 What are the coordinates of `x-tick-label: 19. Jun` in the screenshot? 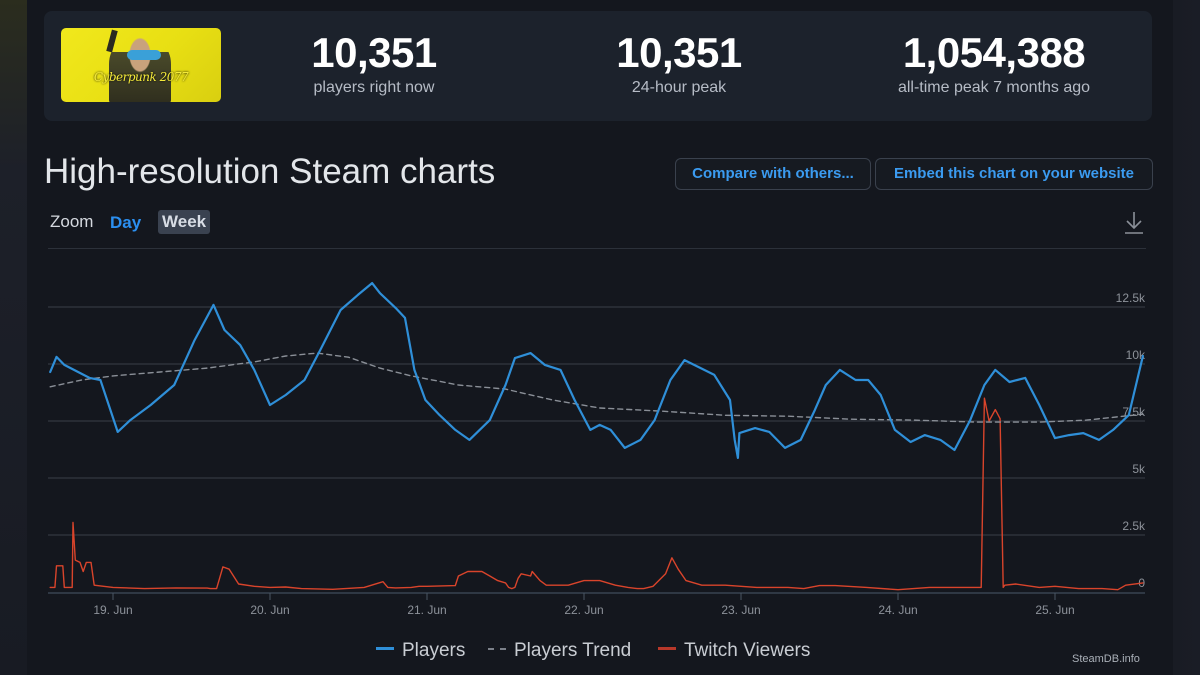 It's located at (112, 610).